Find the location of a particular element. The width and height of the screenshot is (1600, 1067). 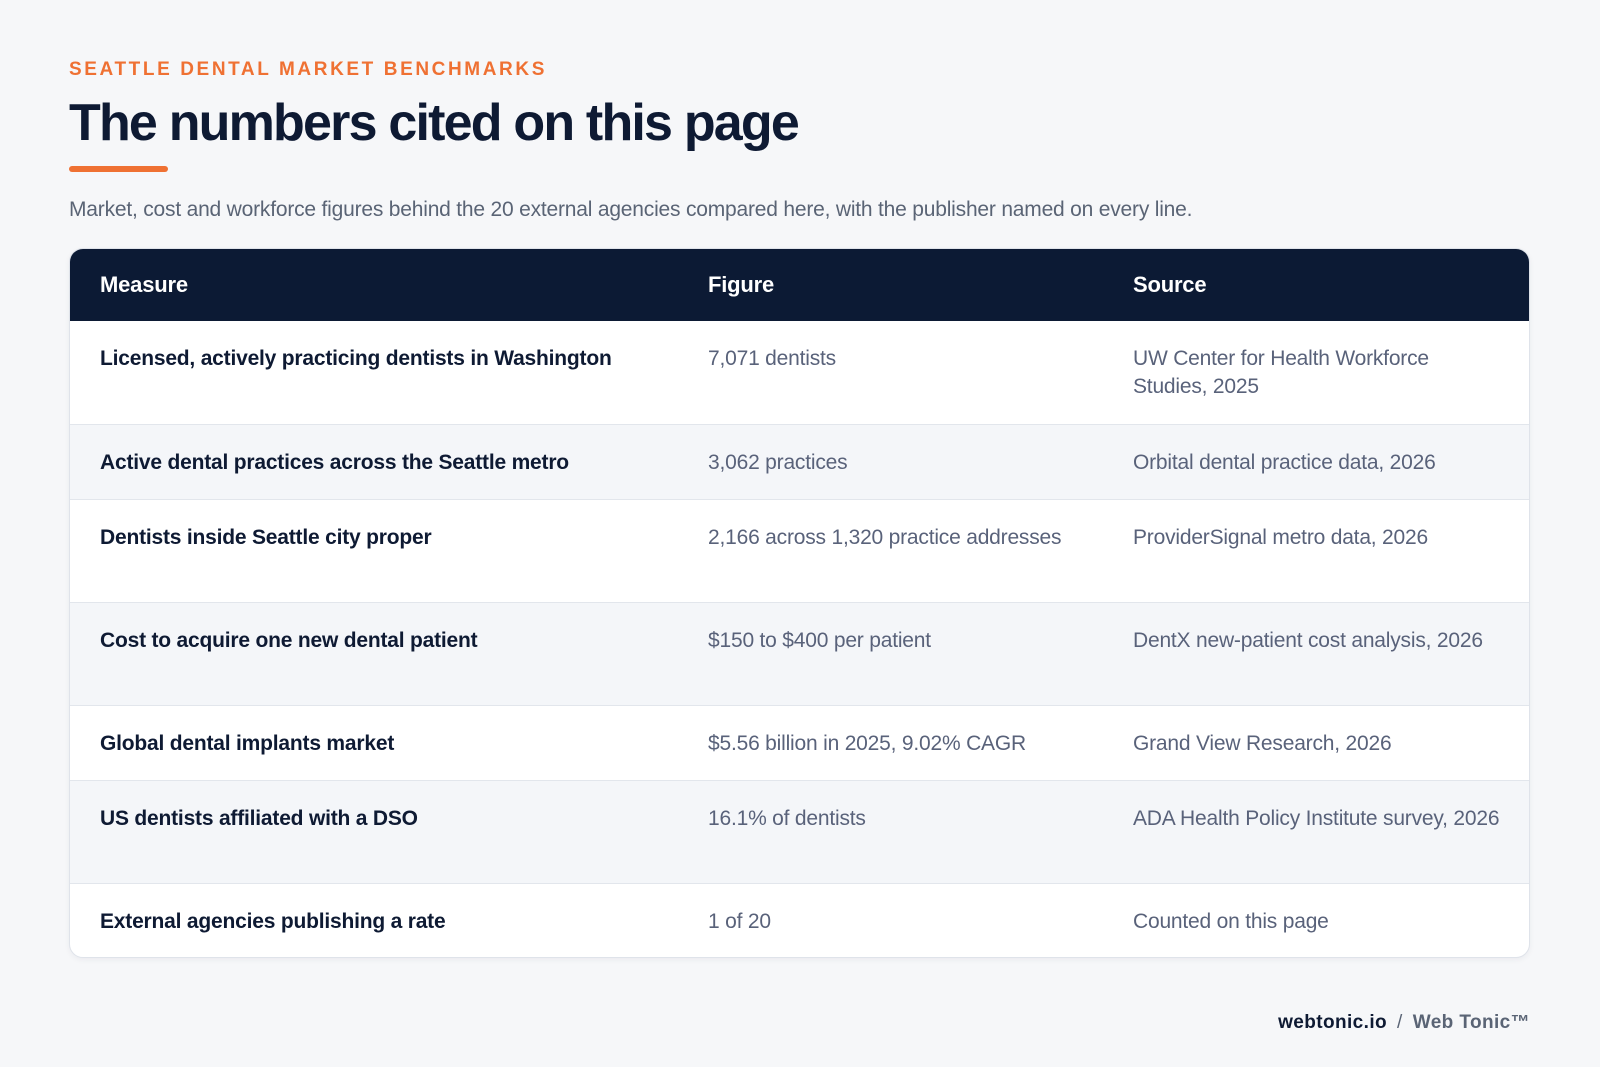

measure-cell: Dentists inside Seattle city proper is located at coordinates (266, 537).